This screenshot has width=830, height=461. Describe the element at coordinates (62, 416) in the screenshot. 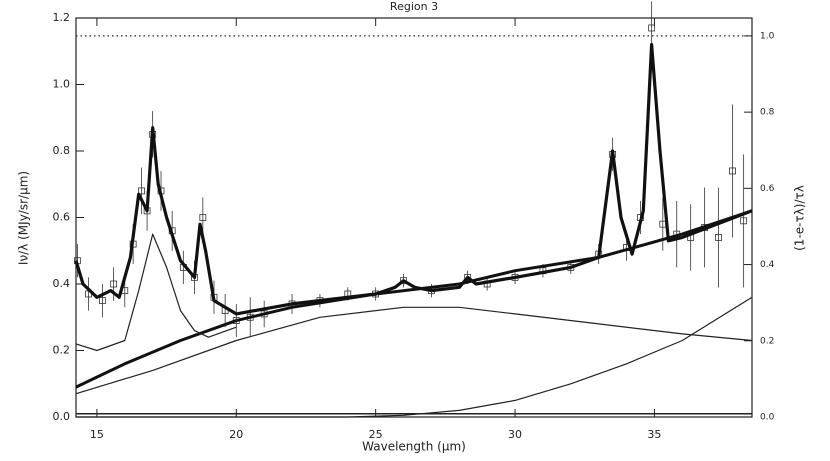

I see `y-tick-label: 0.0` at that location.